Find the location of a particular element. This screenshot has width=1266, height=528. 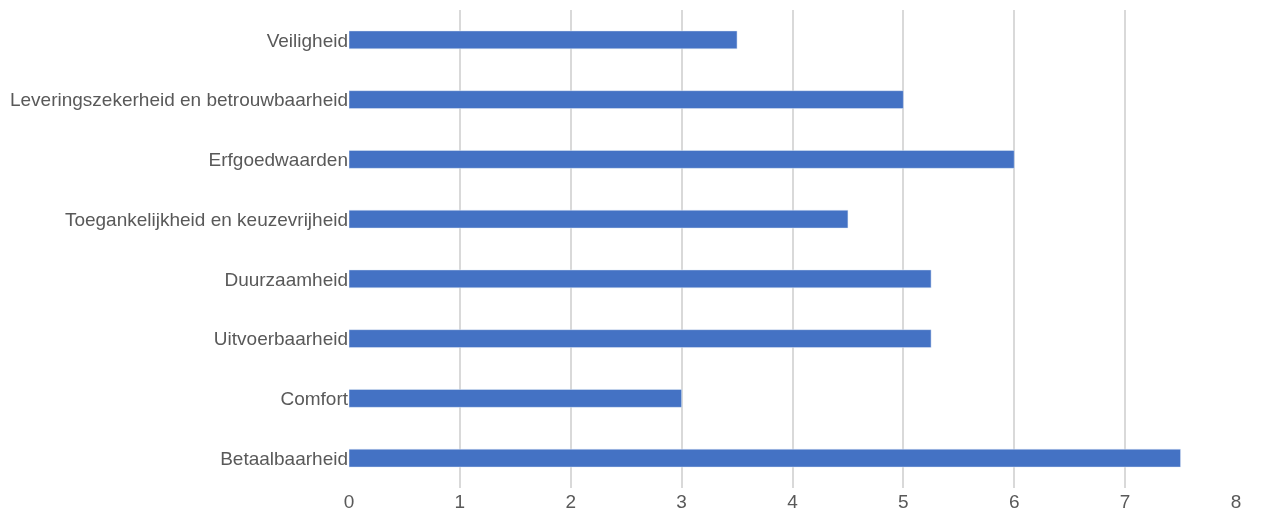

x-tick-label: 3 is located at coordinates (681, 501).